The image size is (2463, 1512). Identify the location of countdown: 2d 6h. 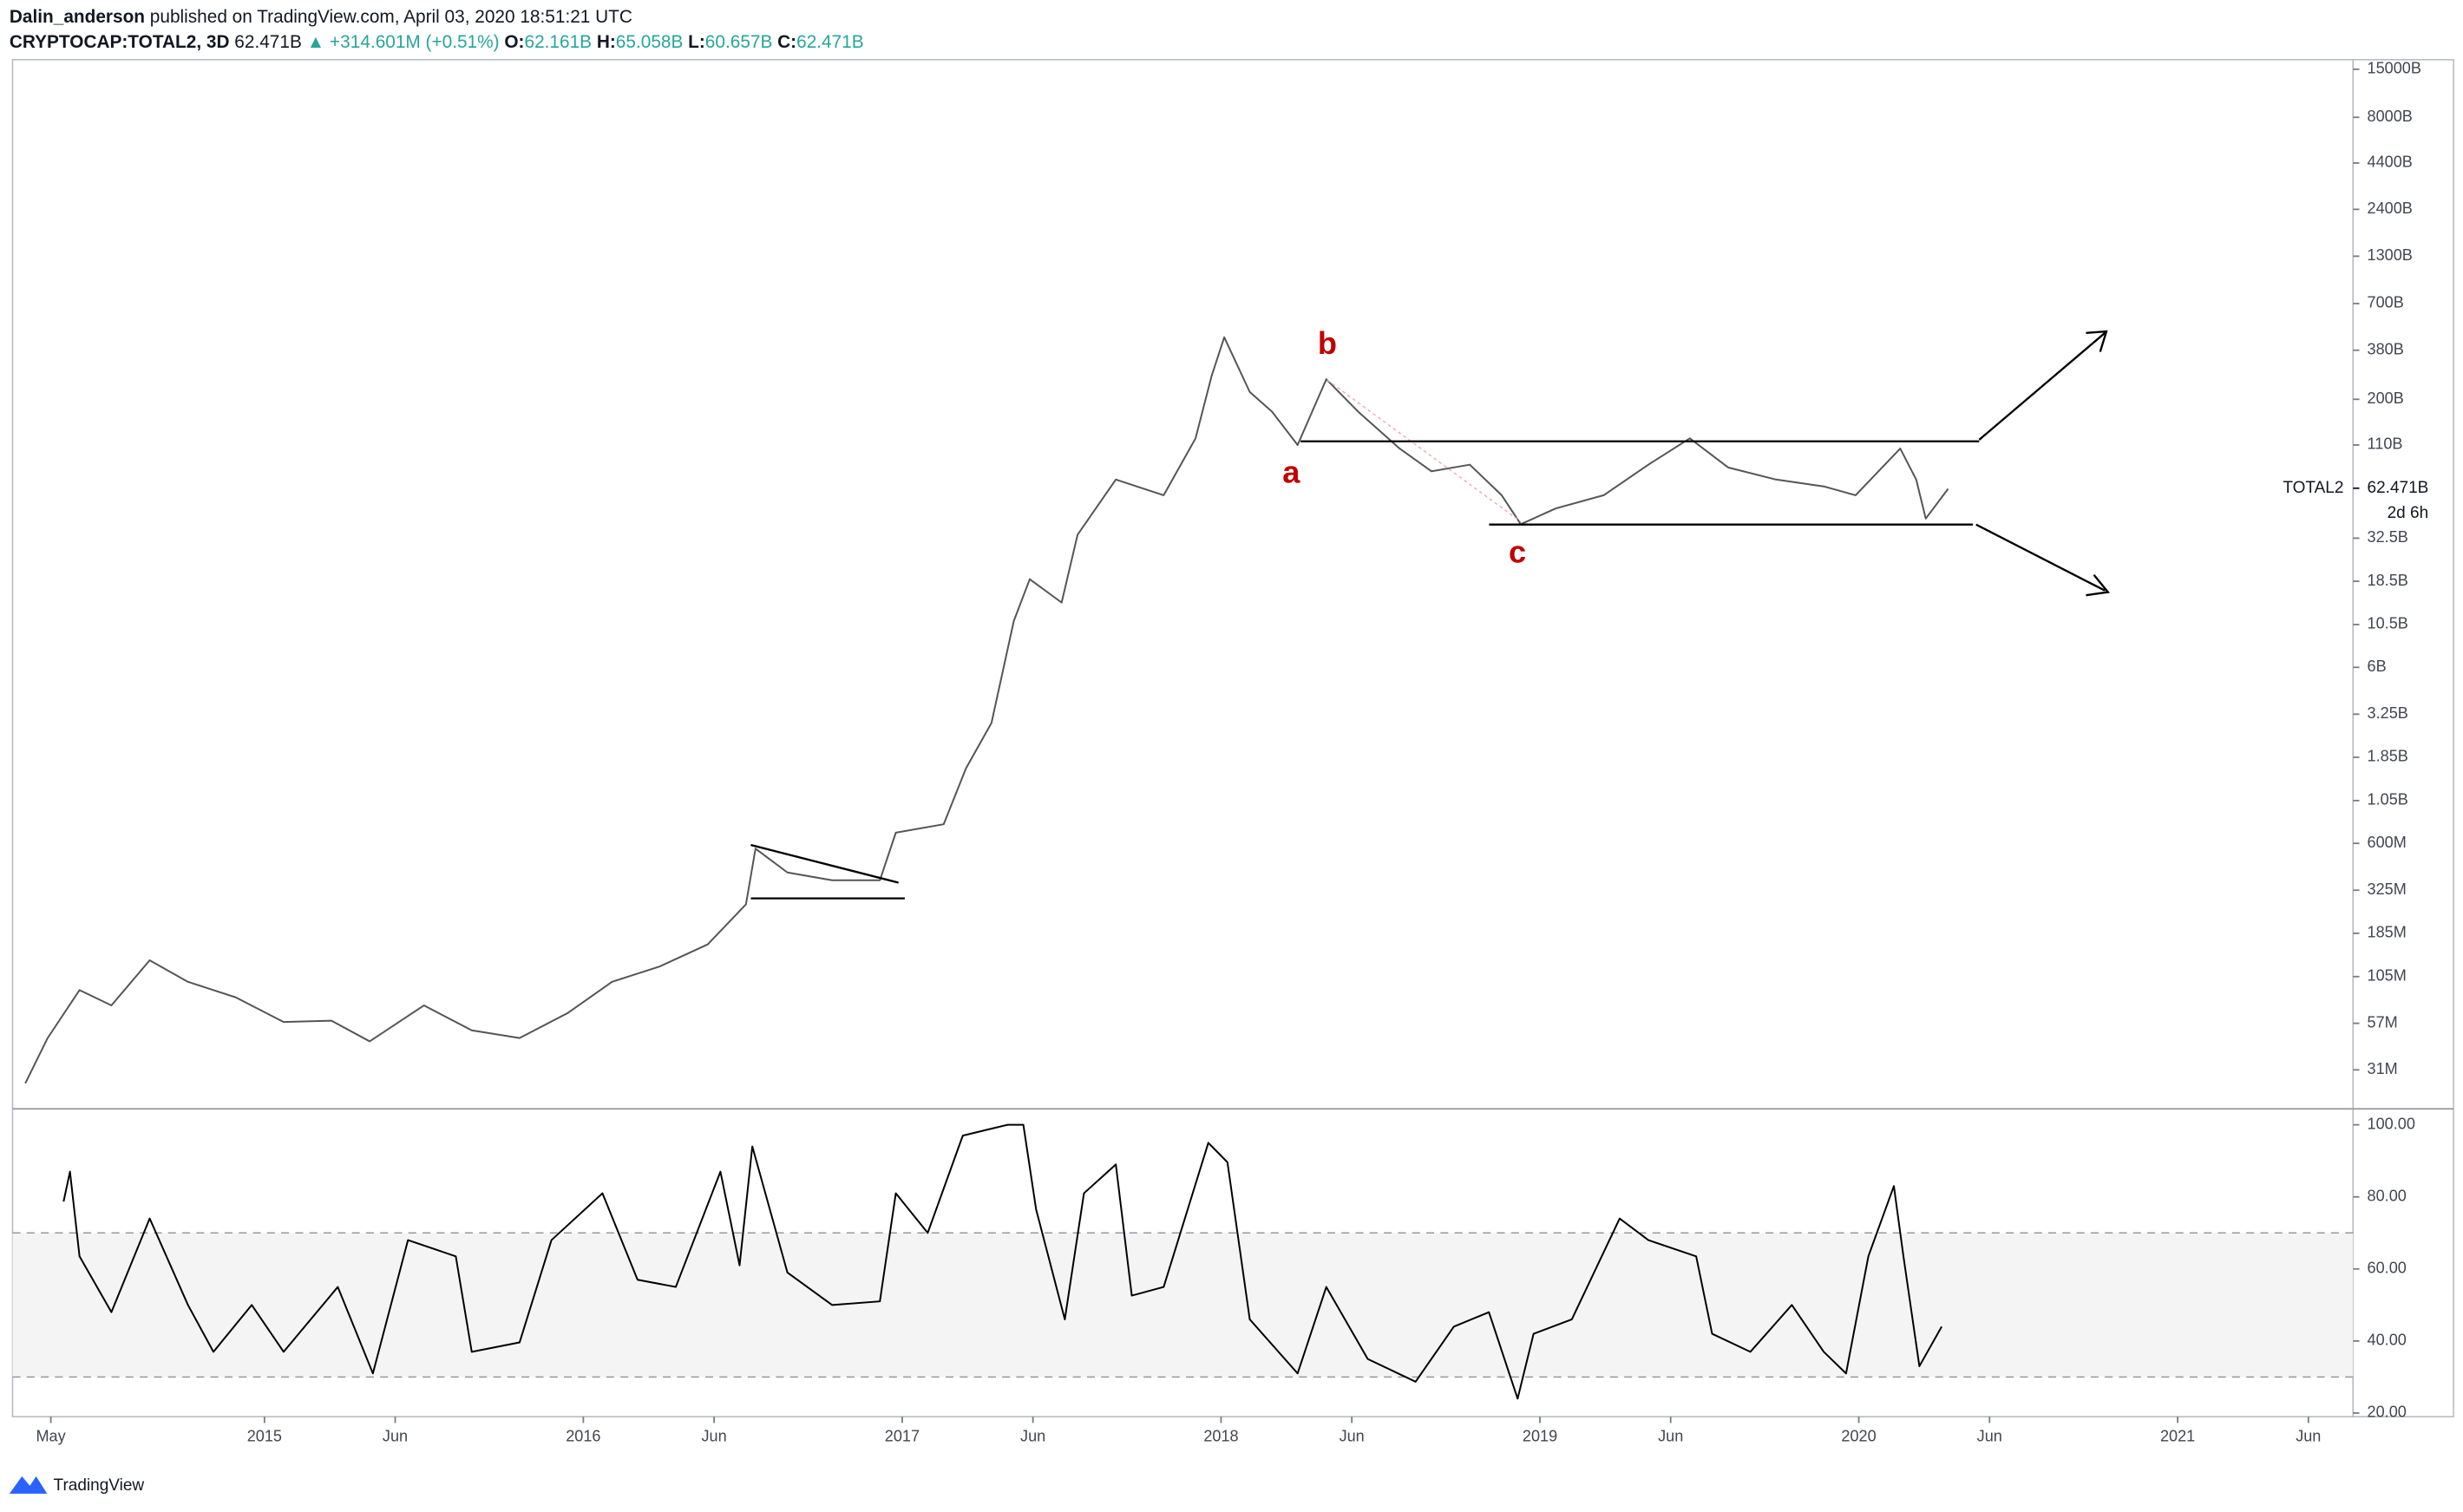
(2408, 513).